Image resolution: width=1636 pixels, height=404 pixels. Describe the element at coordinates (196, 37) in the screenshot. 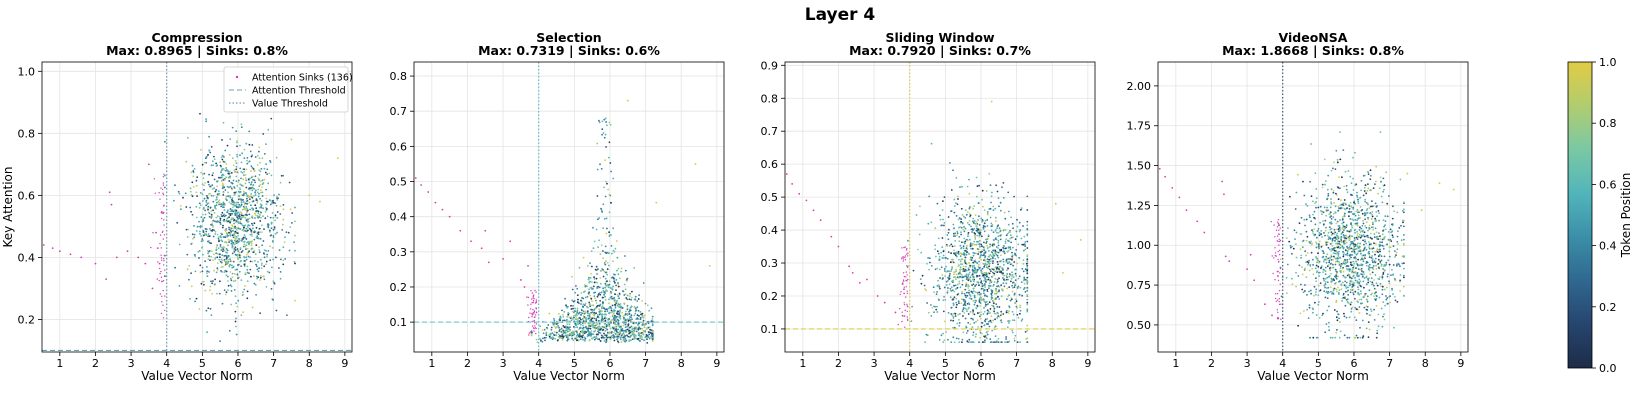

I see `panel-title: Compression` at that location.